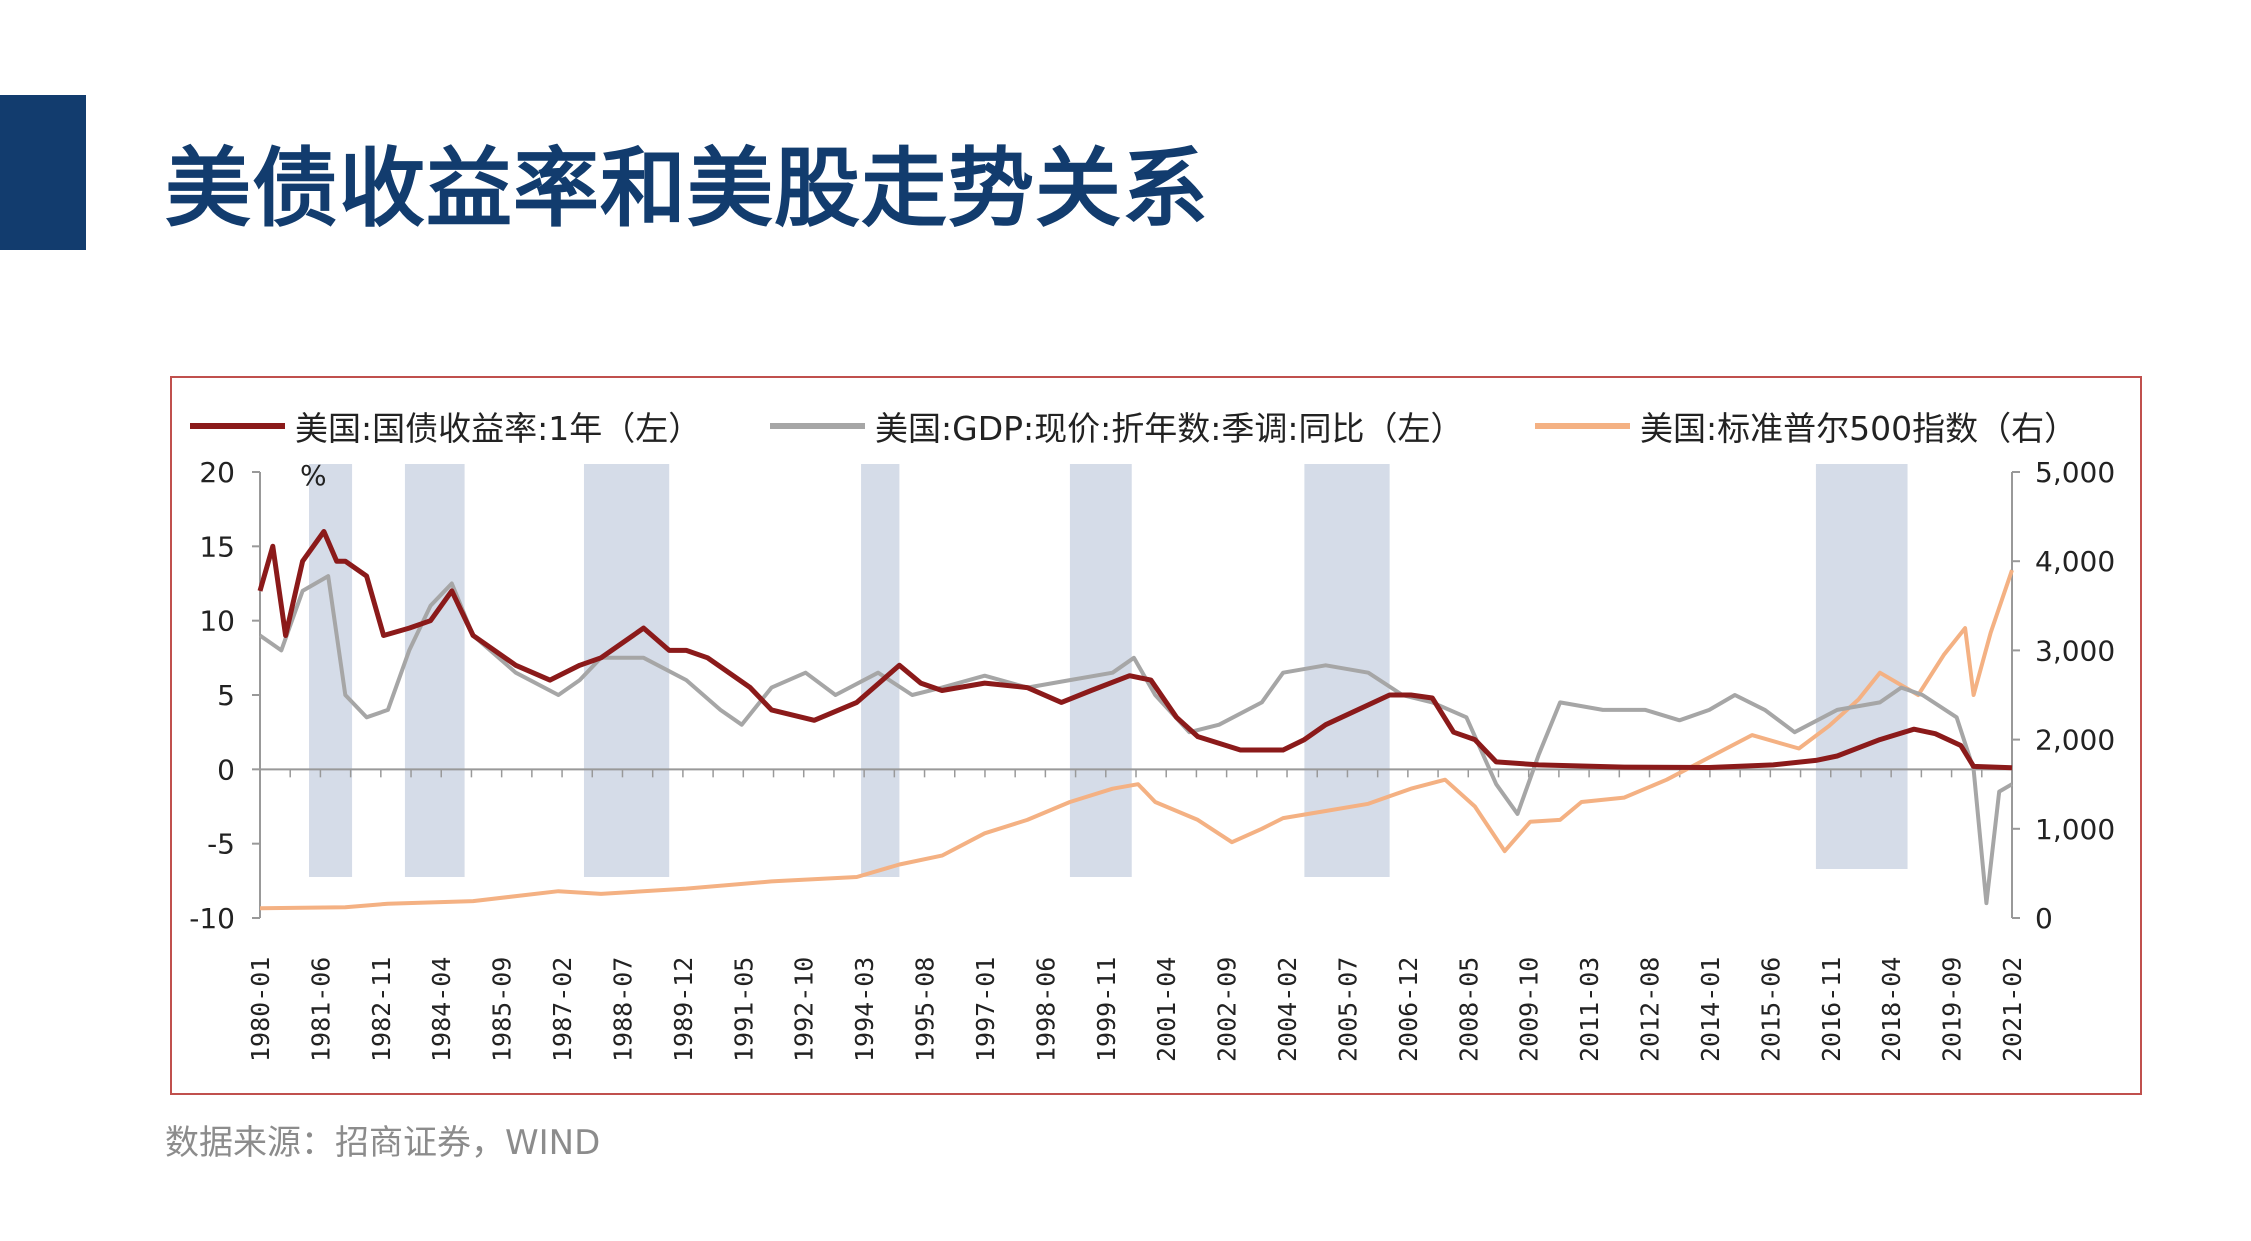 The image size is (2251, 1241). What do you see at coordinates (2075, 829) in the screenshot?
I see `right-tick-label: 1,000` at bounding box center [2075, 829].